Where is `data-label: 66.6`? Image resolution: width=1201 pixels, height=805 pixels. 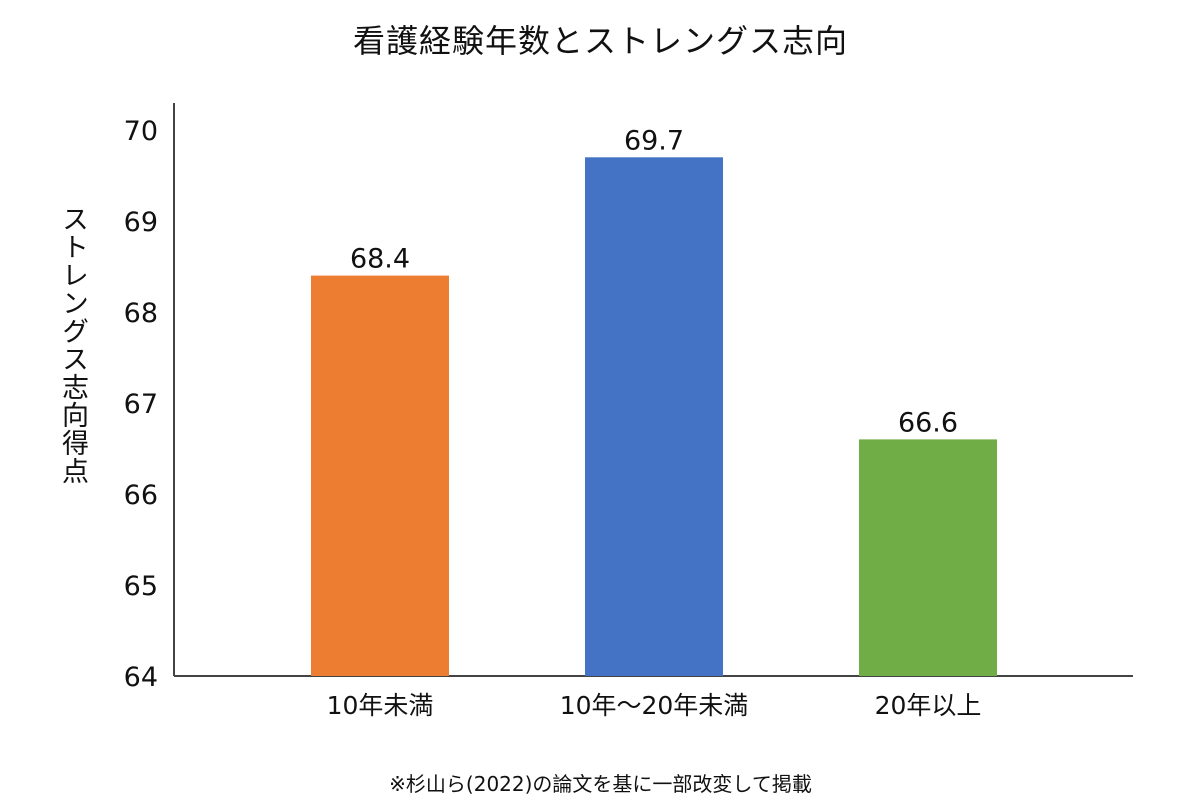 data-label: 66.6 is located at coordinates (928, 422).